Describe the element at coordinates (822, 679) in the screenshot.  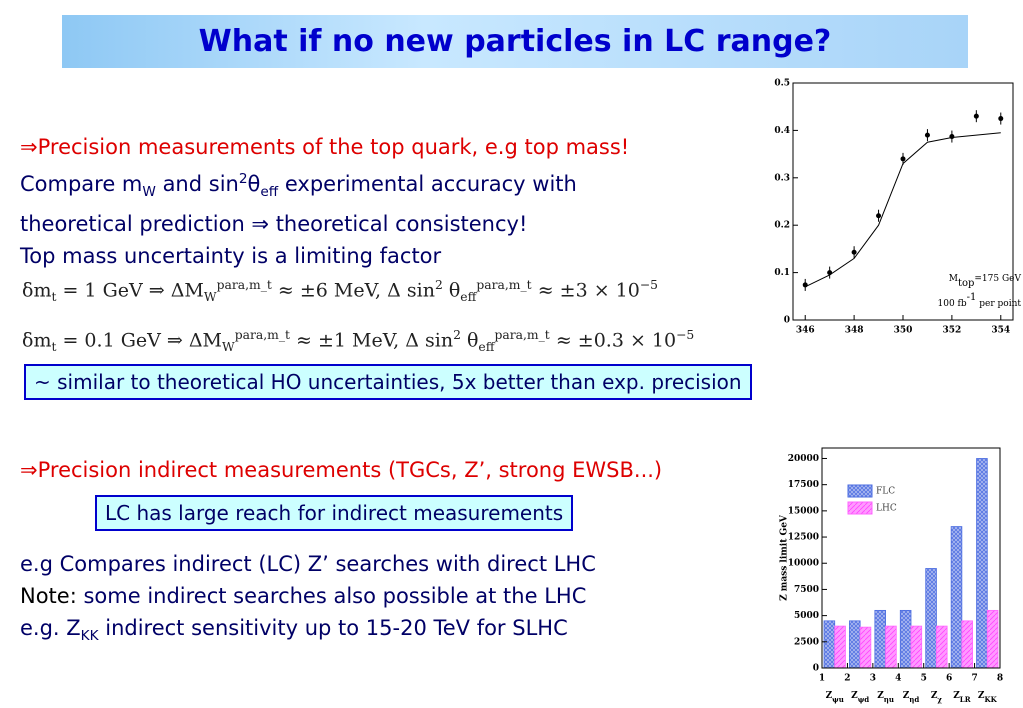
I see `x-tick-label: 1` at that location.